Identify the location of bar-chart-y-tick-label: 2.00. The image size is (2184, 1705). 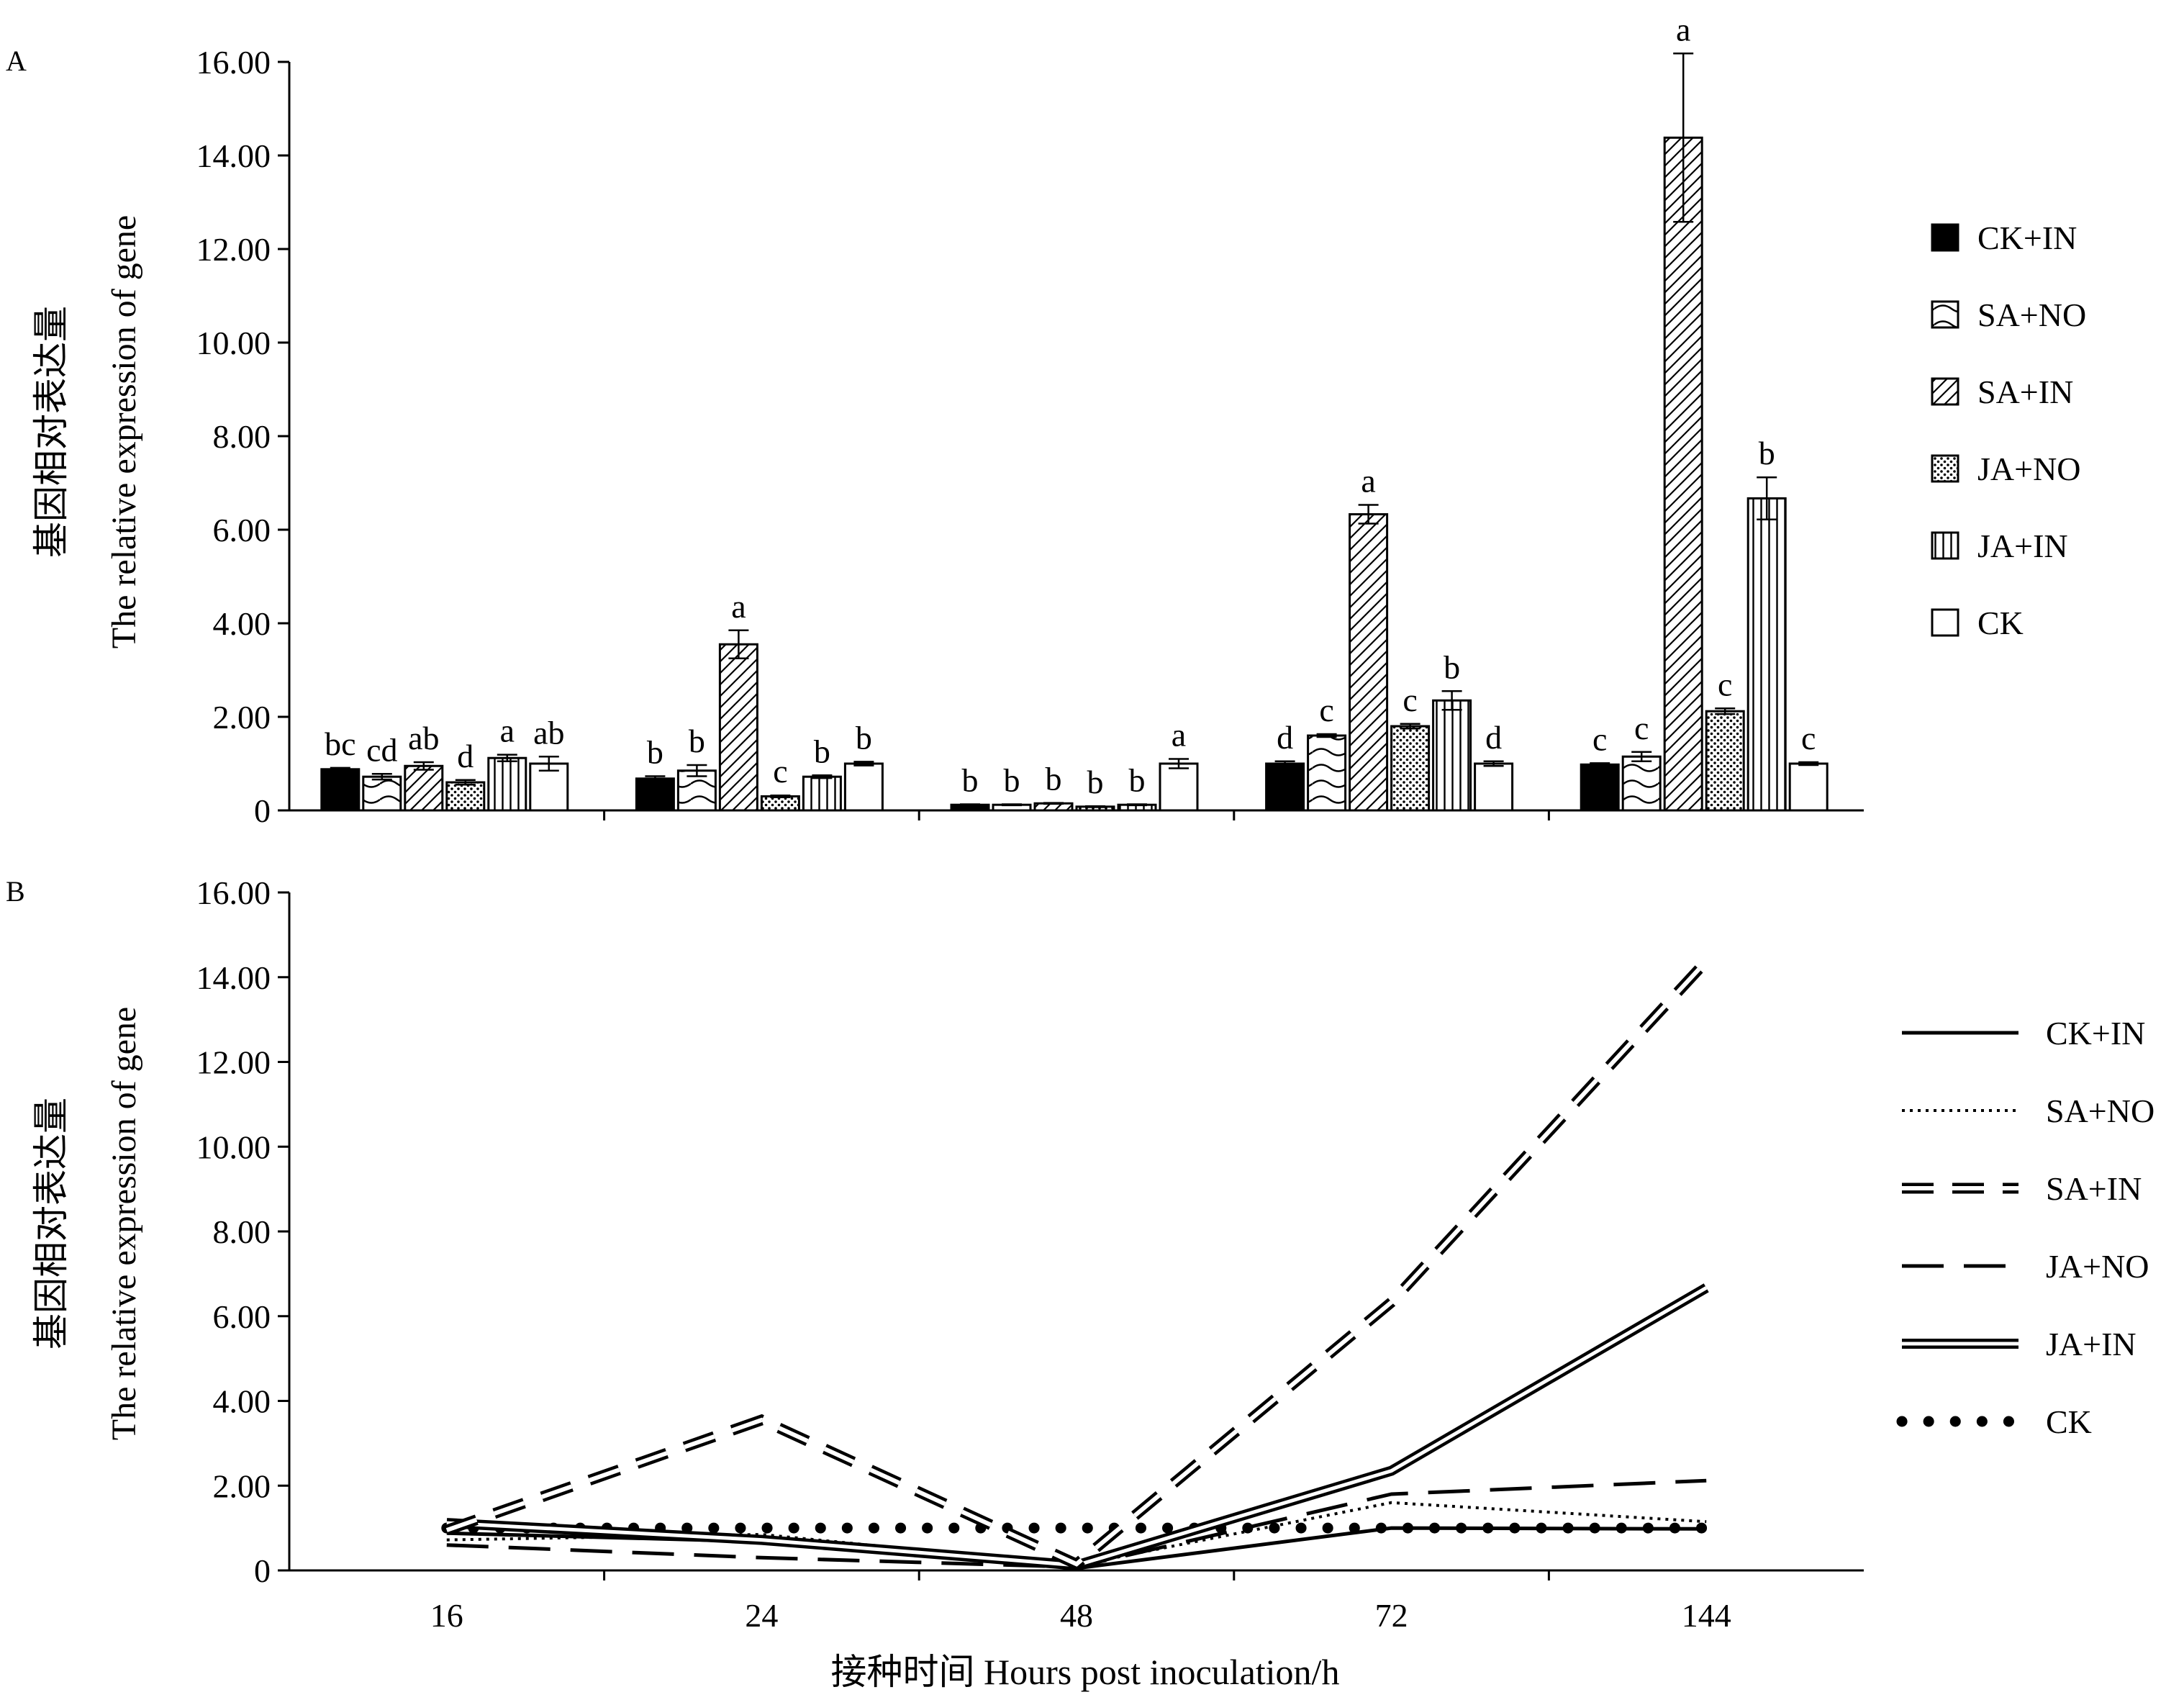
(242, 717).